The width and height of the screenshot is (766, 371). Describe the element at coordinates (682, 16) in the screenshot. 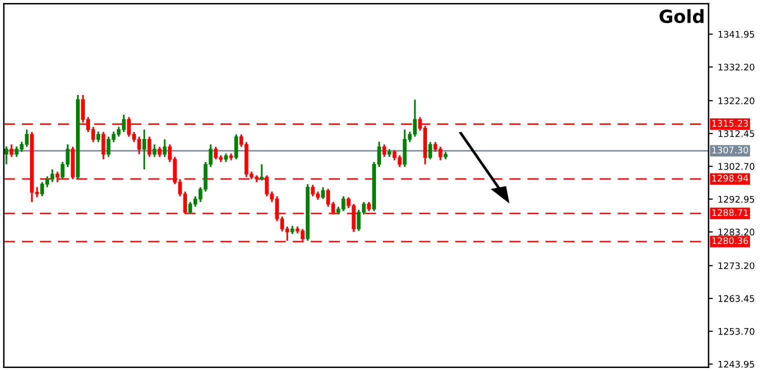

I see `chart-title: Gold` at that location.